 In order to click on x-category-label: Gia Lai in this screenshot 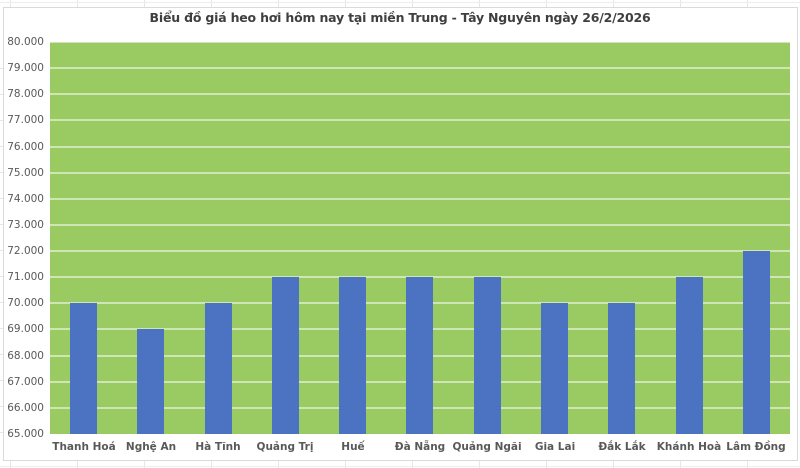, I will do `click(555, 447)`.